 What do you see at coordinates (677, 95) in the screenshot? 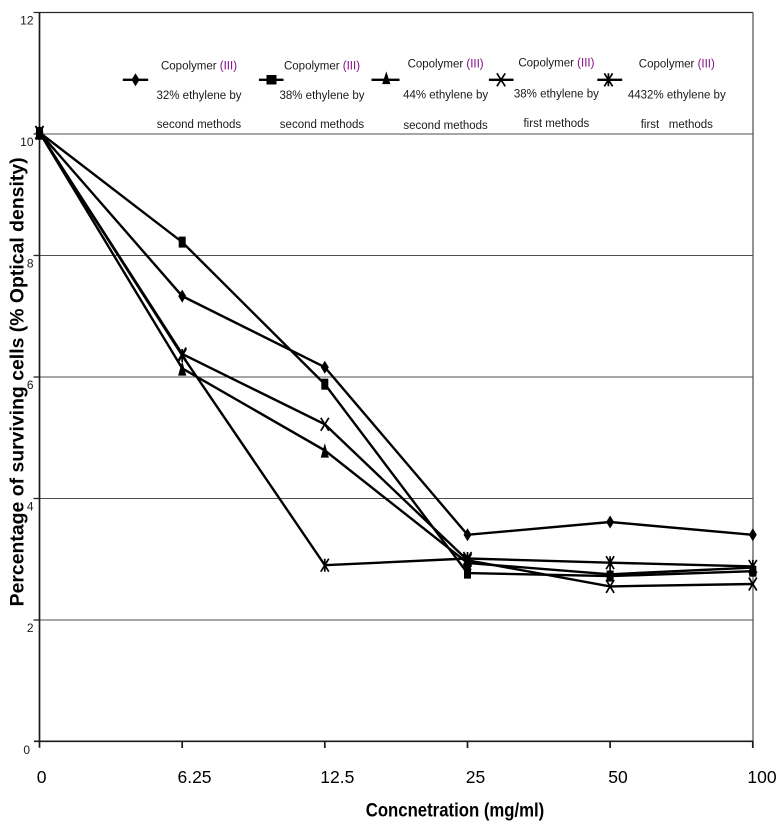
I see `svg-text: 4432% ethylene by` at bounding box center [677, 95].